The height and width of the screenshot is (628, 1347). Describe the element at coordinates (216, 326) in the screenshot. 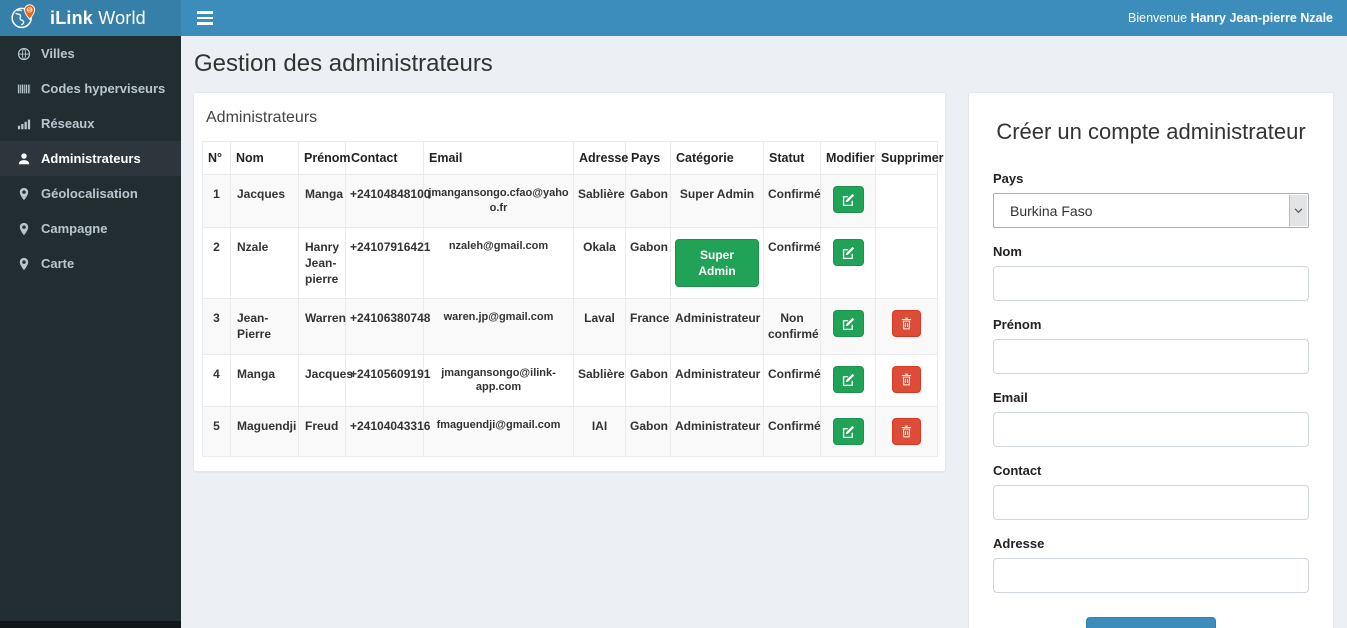

I see `cell-num: 3` at that location.